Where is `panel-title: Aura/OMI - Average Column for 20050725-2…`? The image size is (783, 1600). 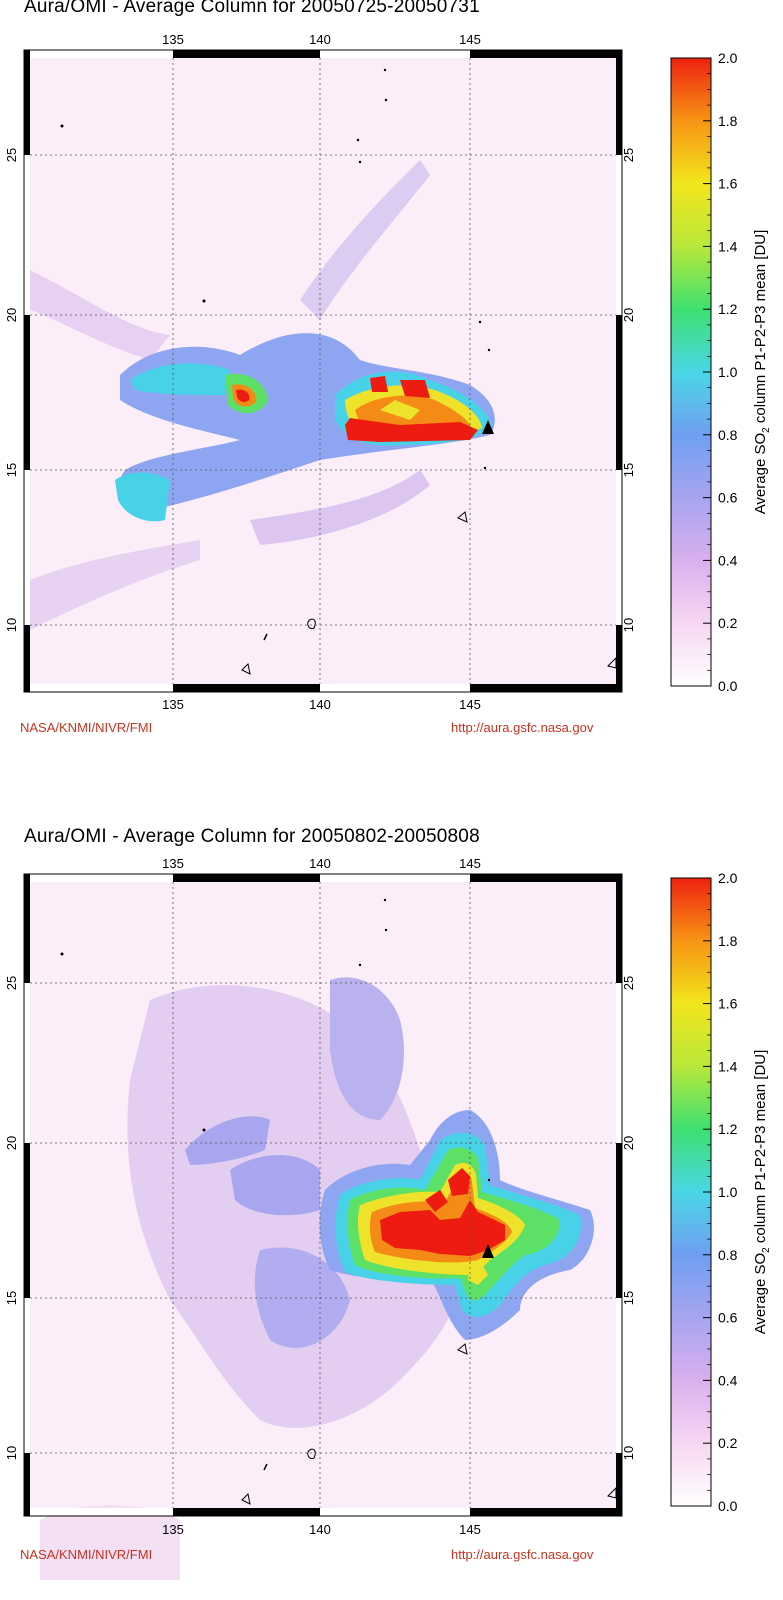 panel-title: Aura/OMI - Average Column for 20050725-2… is located at coordinates (252, 8).